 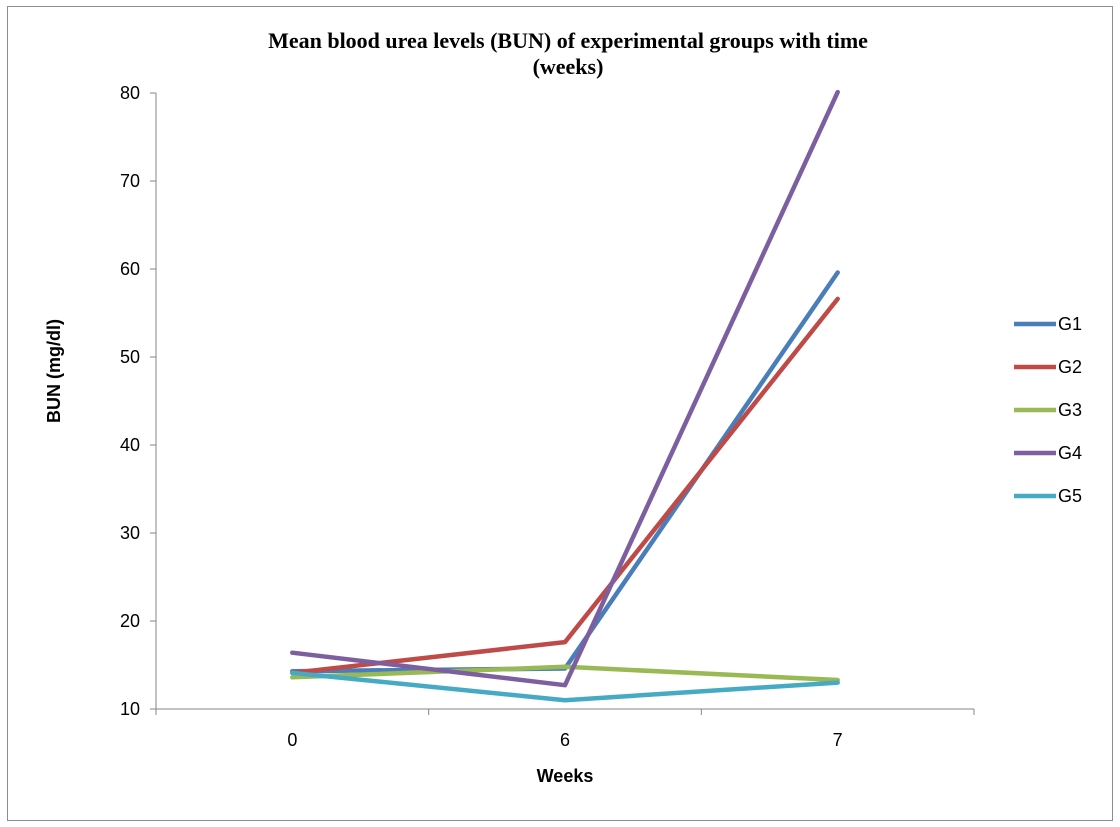 I want to click on y-tick-label: 60, so click(x=130, y=269).